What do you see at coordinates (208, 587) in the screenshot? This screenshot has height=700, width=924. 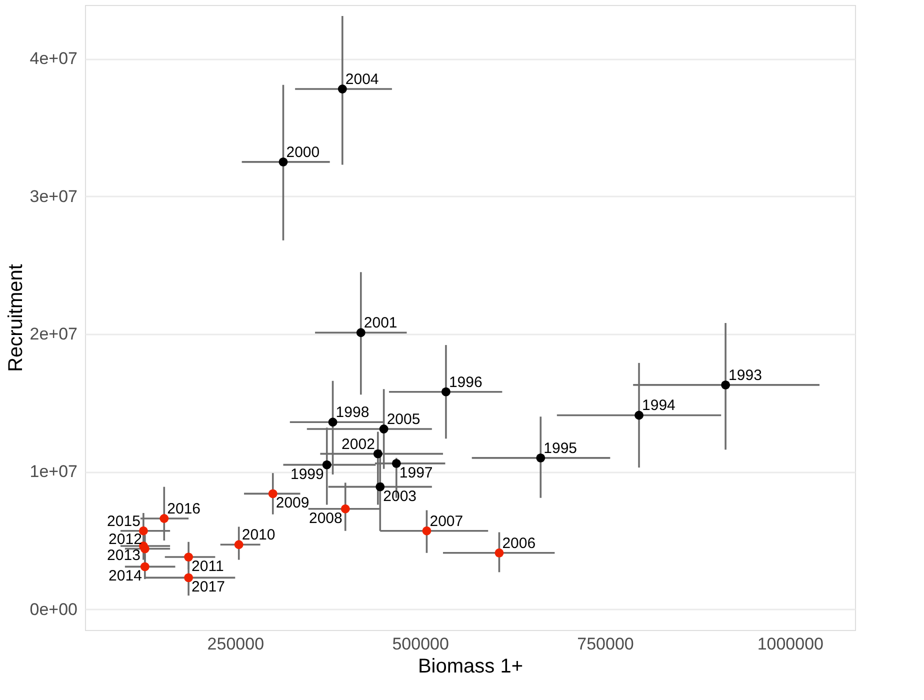 I see `annotation: 2017` at bounding box center [208, 587].